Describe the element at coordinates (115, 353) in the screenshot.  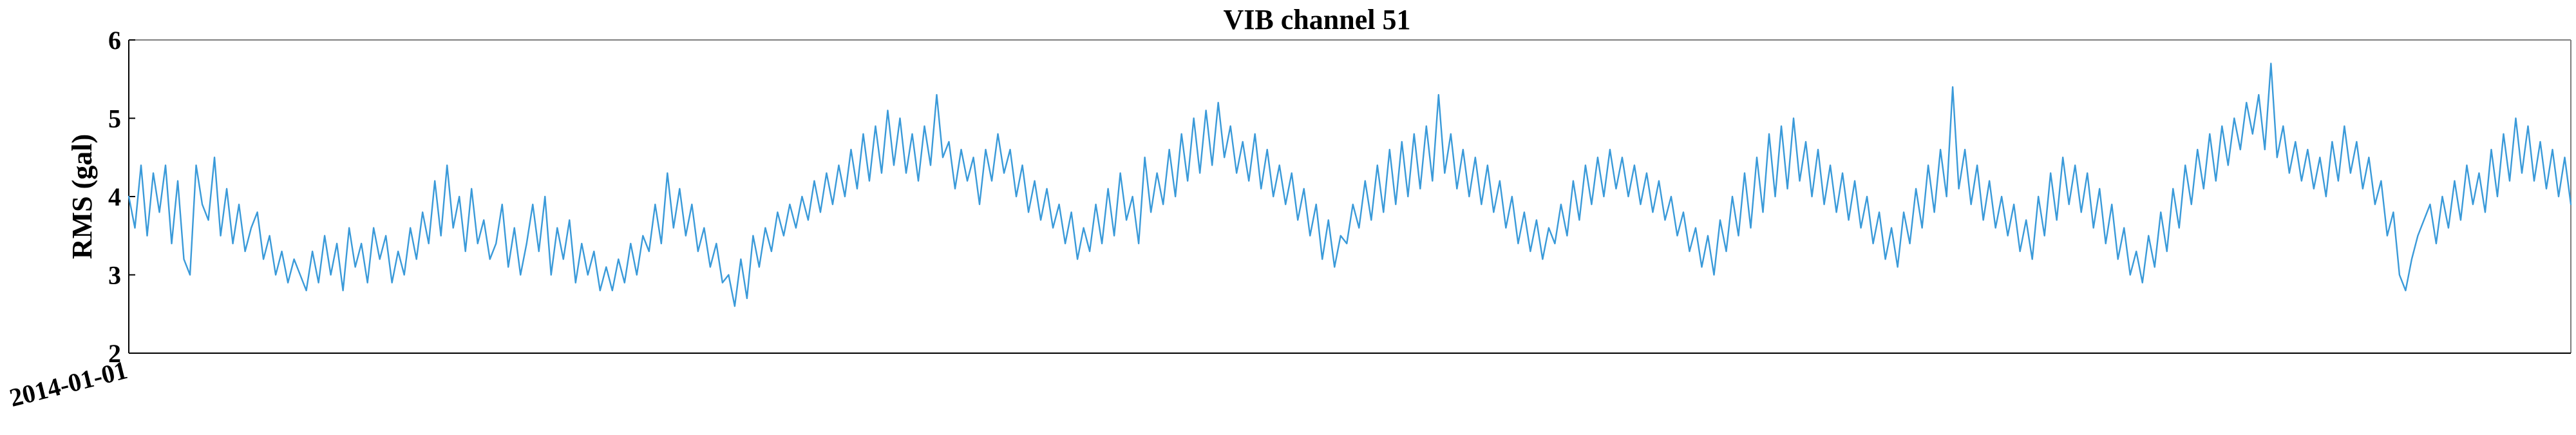
I see `y-tick-label: 2` at that location.